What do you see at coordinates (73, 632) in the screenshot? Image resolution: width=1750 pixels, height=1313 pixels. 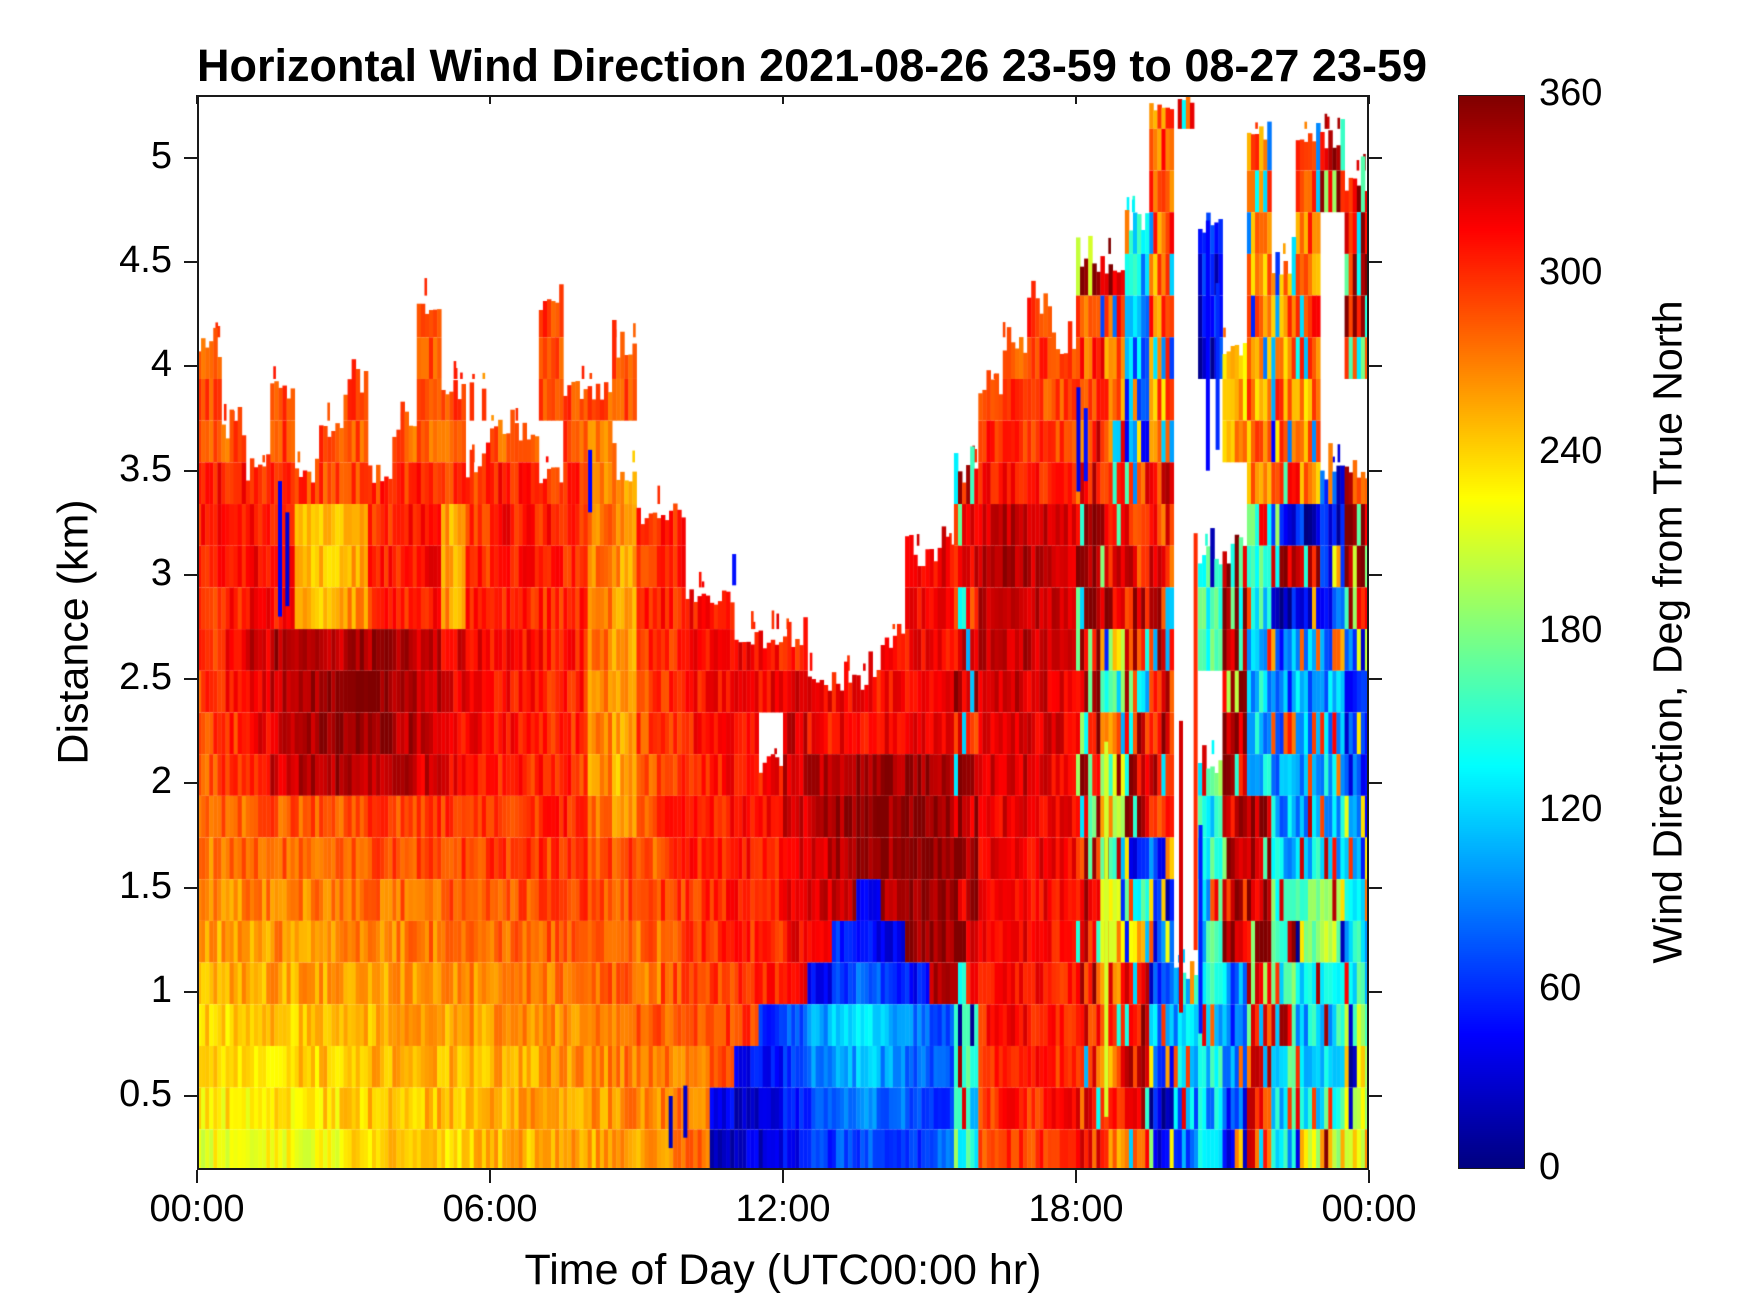 I see `y-axis-label: Distance (km)` at bounding box center [73, 632].